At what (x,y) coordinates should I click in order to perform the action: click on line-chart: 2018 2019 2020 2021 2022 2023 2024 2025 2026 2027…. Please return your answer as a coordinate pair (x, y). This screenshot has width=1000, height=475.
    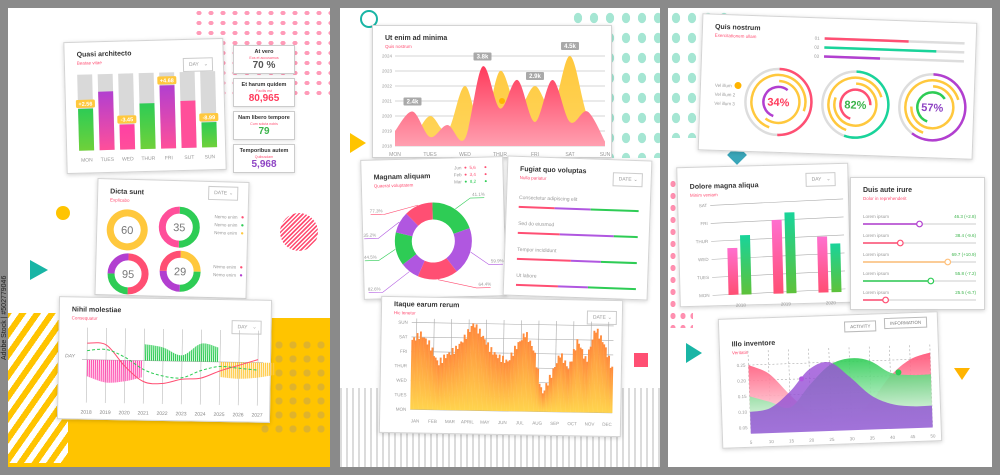
    Looking at the image, I should click on (170, 373).